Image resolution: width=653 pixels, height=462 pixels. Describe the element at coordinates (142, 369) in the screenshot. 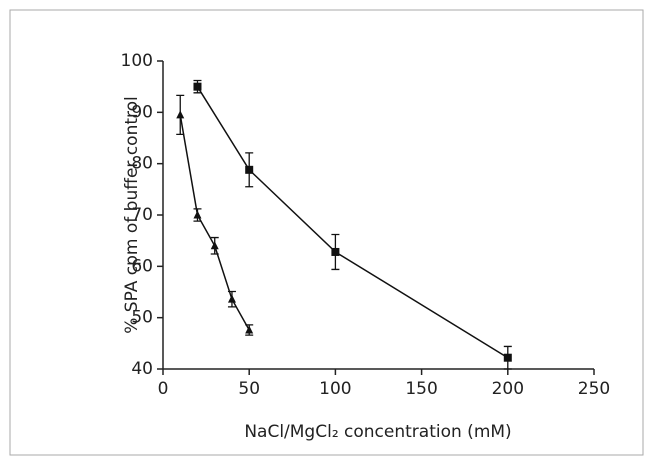

I see `y-tick-label: 40` at that location.